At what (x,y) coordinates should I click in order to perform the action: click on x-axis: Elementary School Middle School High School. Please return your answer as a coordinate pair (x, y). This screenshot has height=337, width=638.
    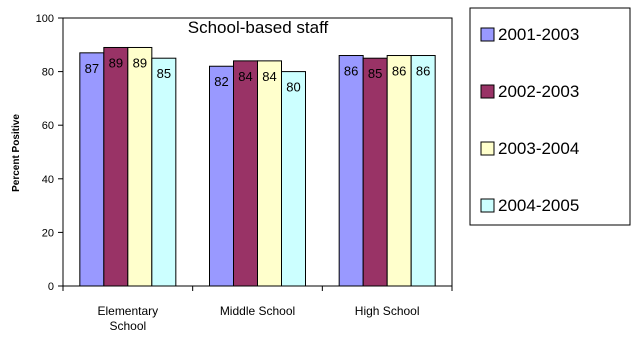
    Looking at the image, I should click on (257, 309).